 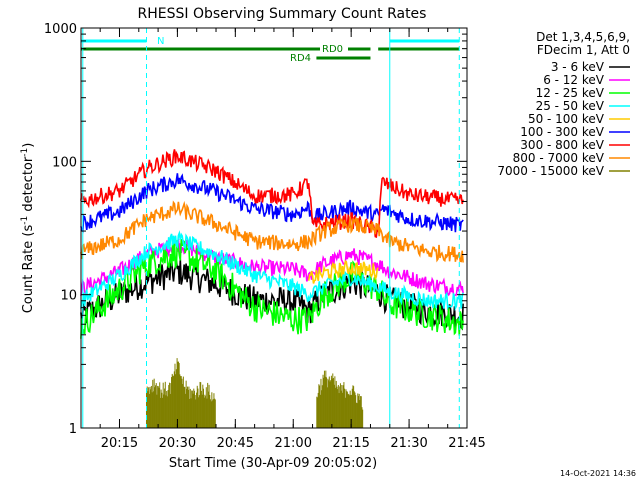 What do you see at coordinates (60, 29) in the screenshot?
I see `y-tick-label: 1000` at bounding box center [60, 29].